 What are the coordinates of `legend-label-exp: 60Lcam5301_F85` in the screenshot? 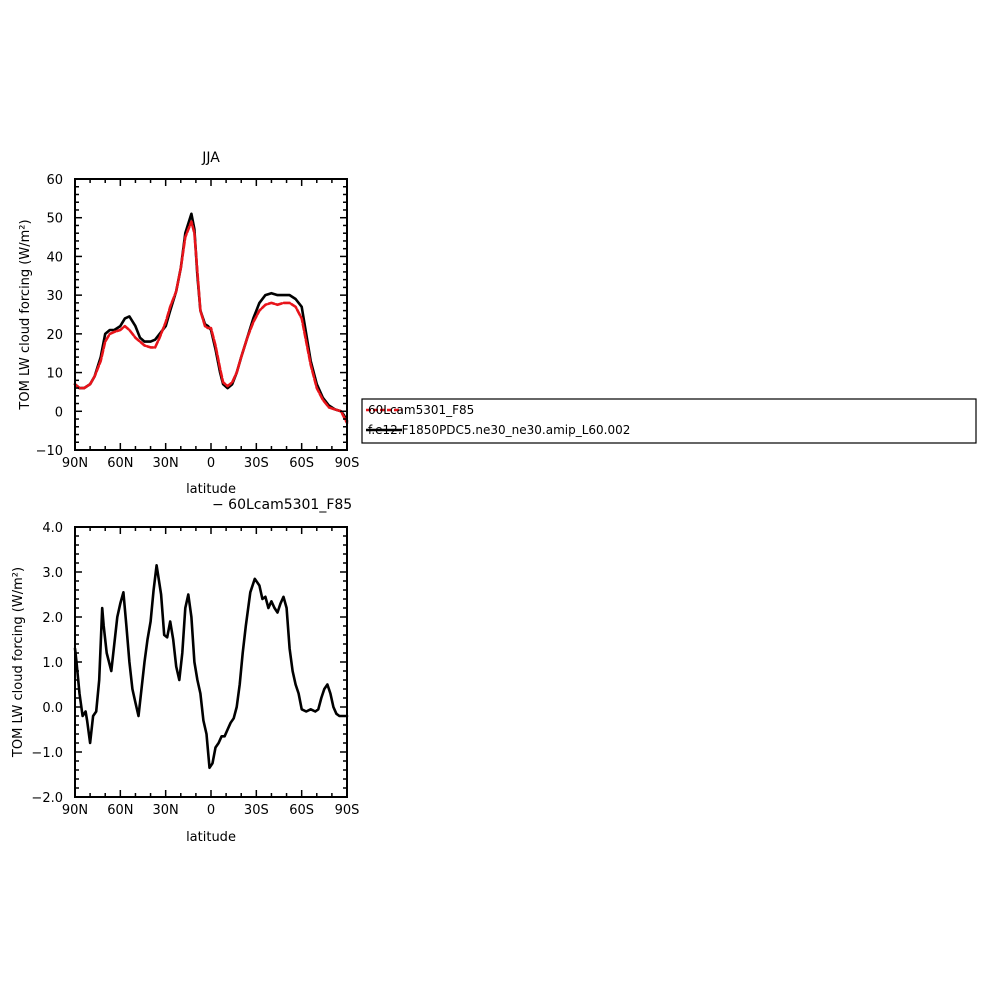 It's located at (421, 410).